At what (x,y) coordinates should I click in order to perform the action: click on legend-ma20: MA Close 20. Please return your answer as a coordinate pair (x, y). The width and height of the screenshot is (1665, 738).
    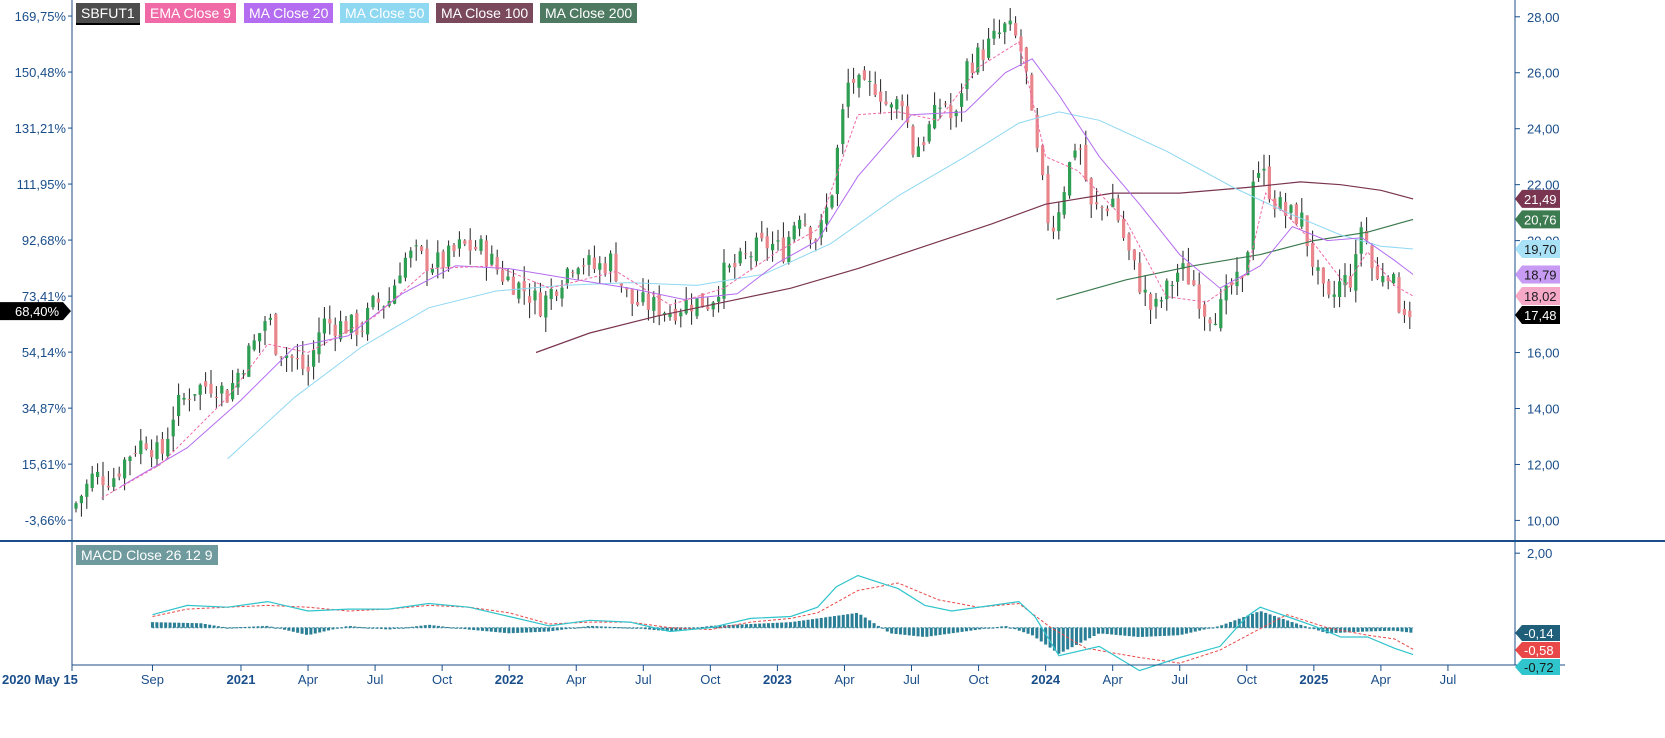
    Looking at the image, I should click on (289, 13).